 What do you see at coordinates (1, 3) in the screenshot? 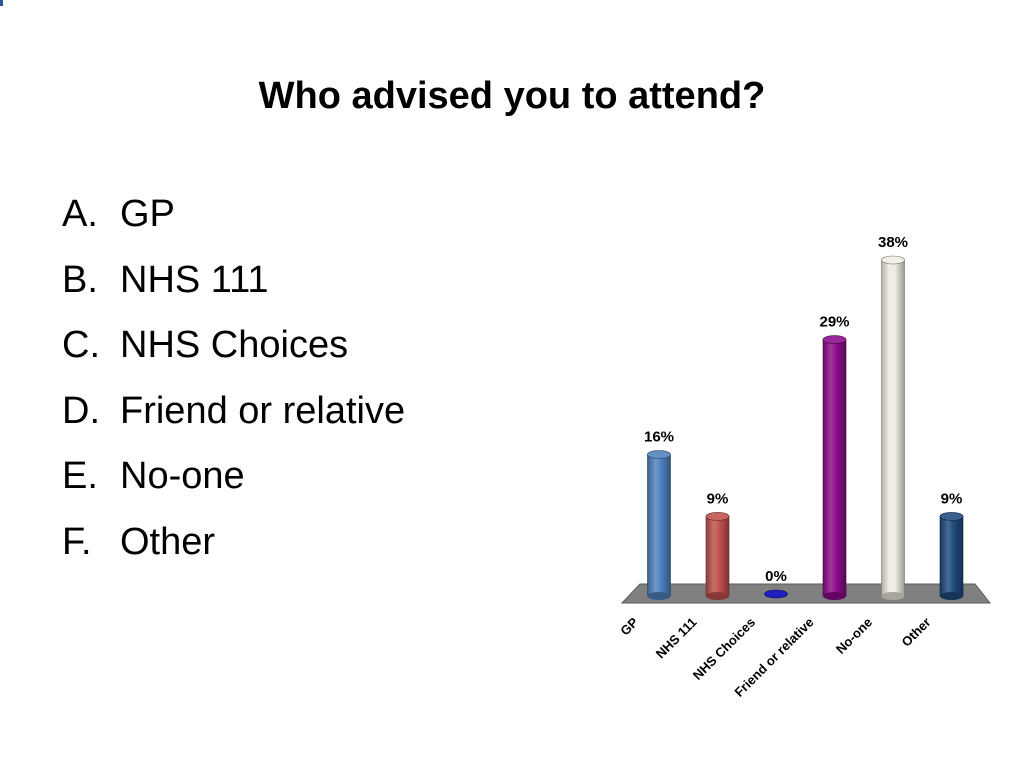
I see `corner-mark` at bounding box center [1, 3].